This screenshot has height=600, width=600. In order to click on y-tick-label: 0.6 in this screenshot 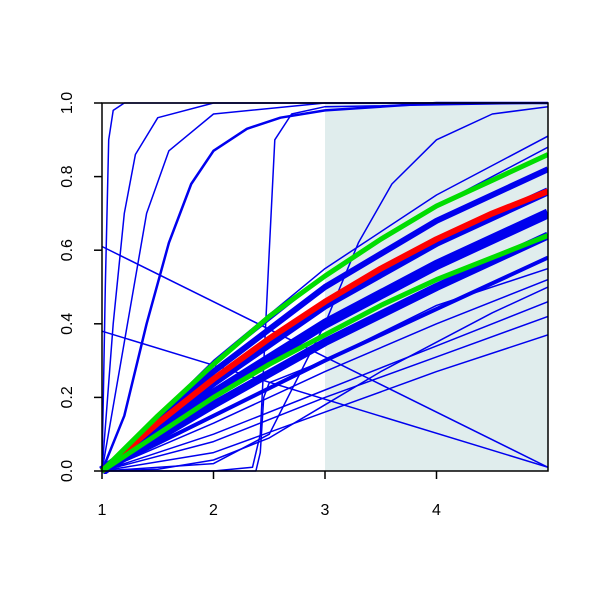, I will do `click(67, 250)`.